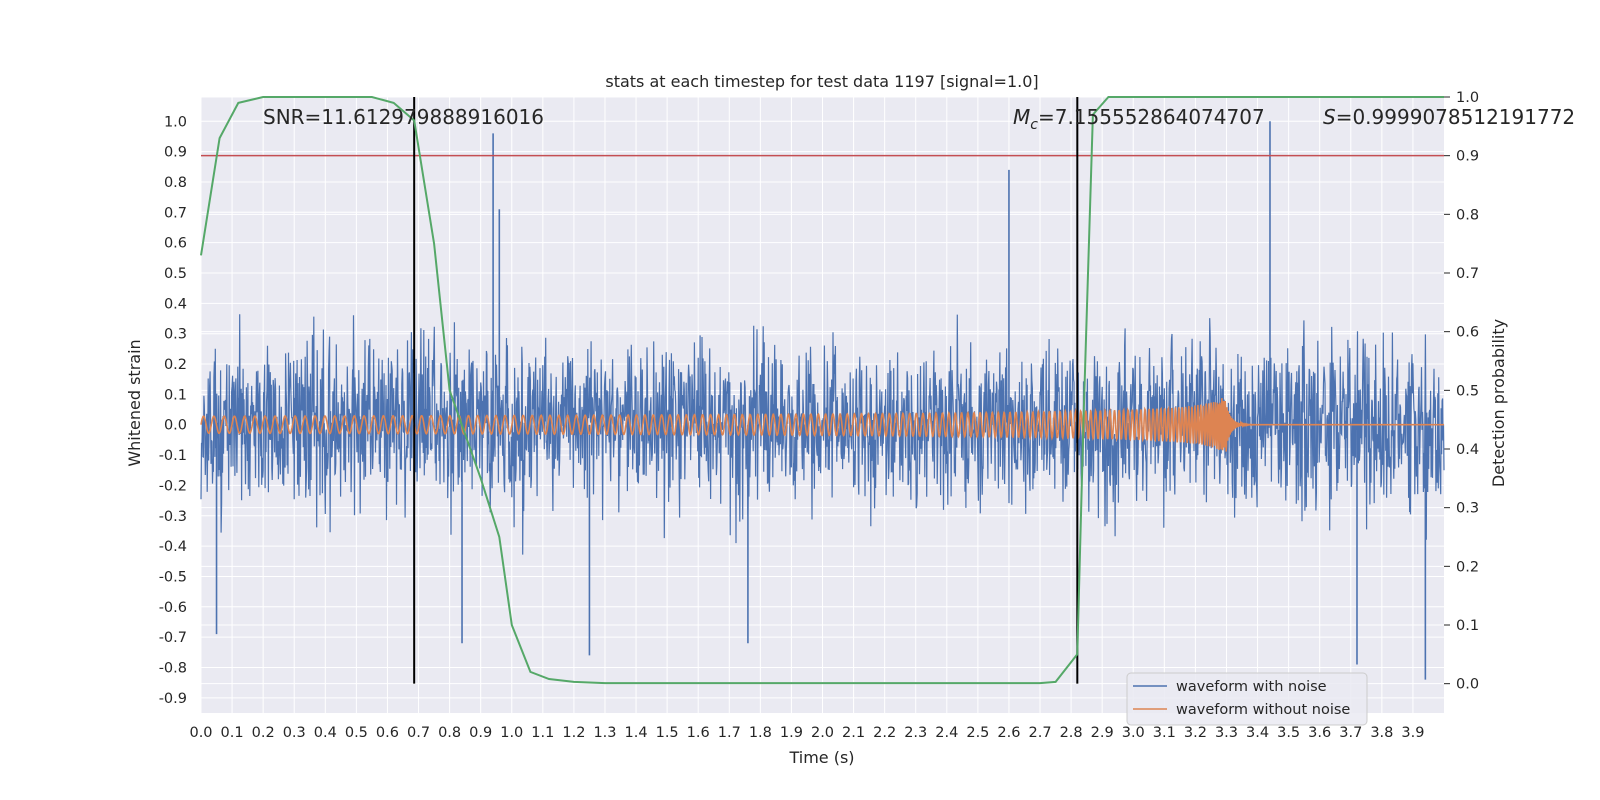 The width and height of the screenshot is (1600, 800). Describe the element at coordinates (729, 733) in the screenshot. I see `x-tick-label: 1.7` at that location.